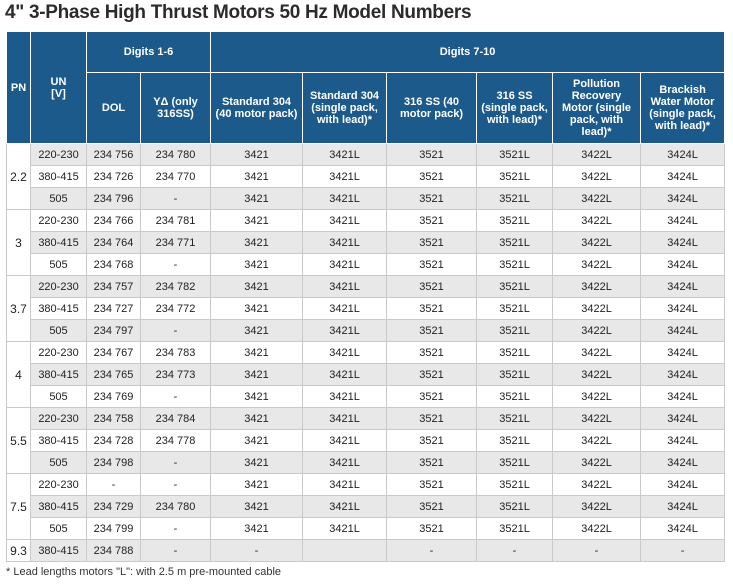  What do you see at coordinates (18, 242) in the screenshot?
I see `pn-cell: 3` at bounding box center [18, 242].